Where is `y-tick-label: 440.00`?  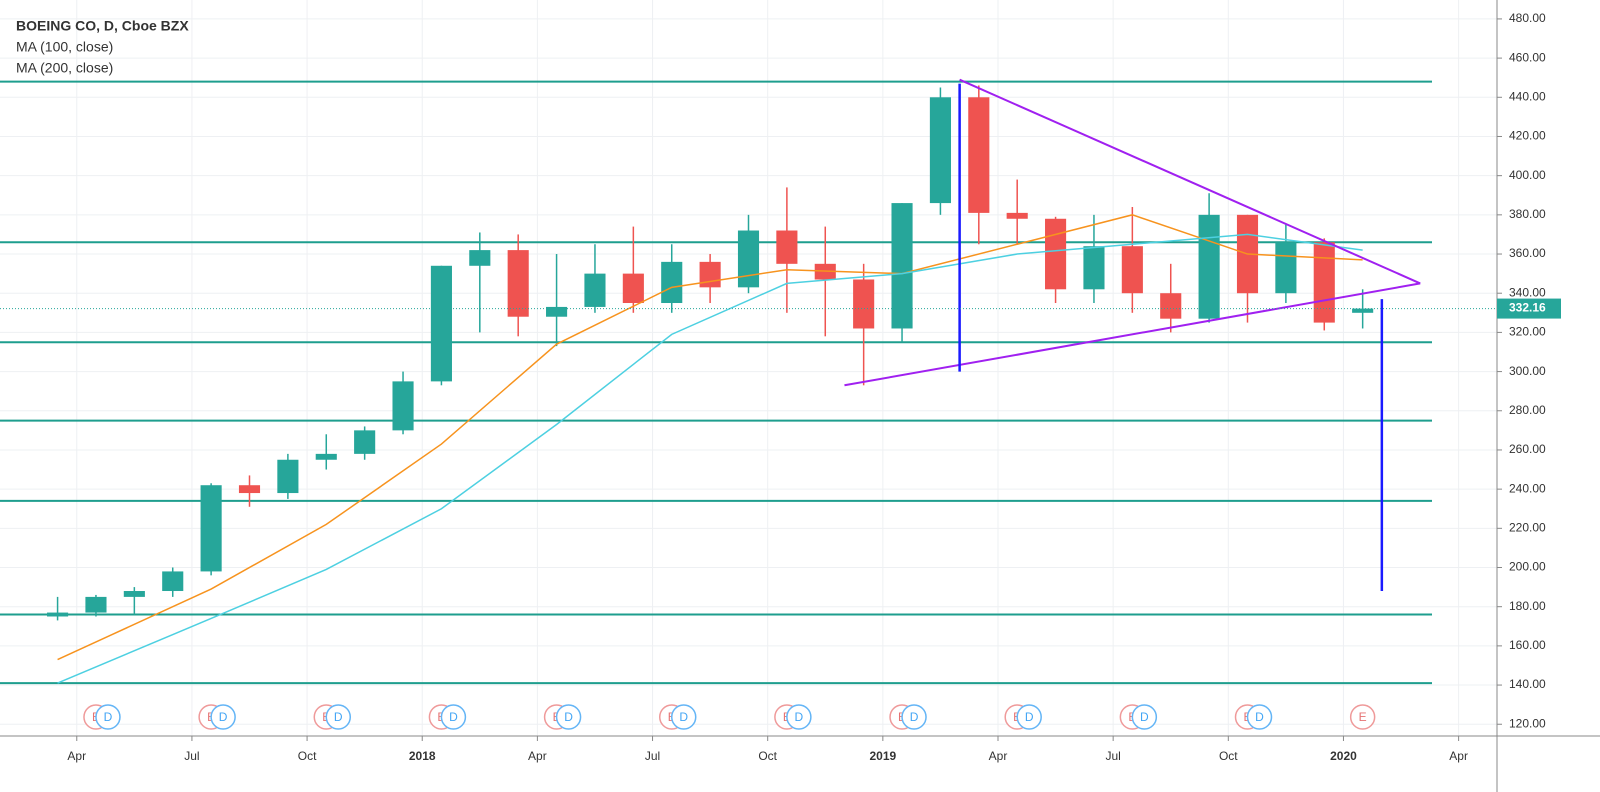
y-tick-label: 440.00 is located at coordinates (1527, 96).